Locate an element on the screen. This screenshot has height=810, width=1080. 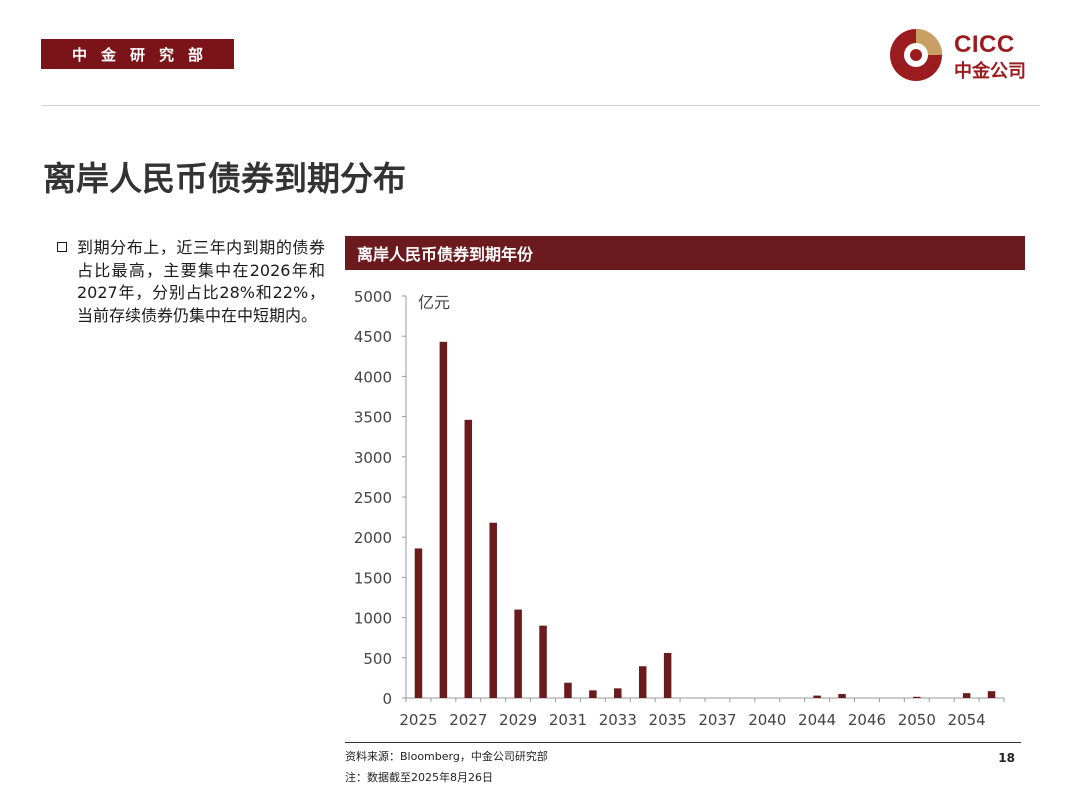
cicc-logo-mark-icon is located at coordinates (916, 55).